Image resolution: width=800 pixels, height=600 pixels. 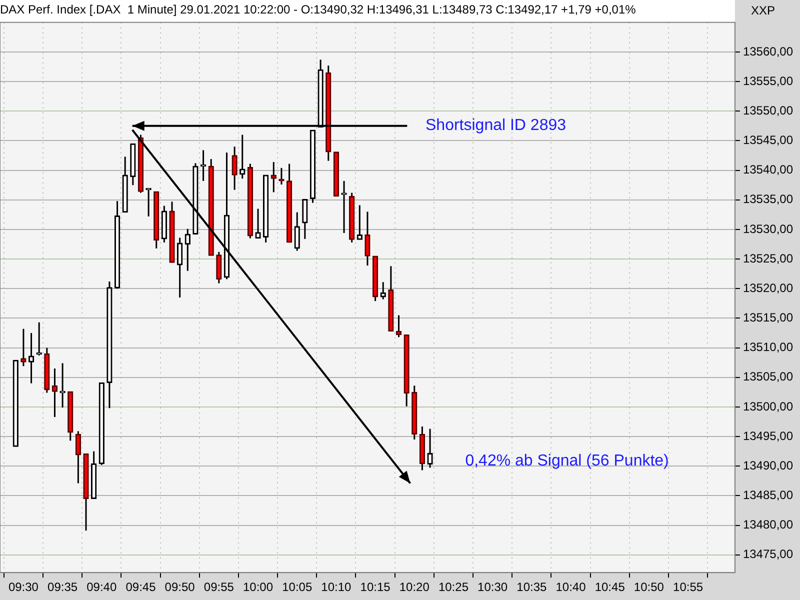 I want to click on y-tick-label: 13530,00, so click(x=768, y=229).